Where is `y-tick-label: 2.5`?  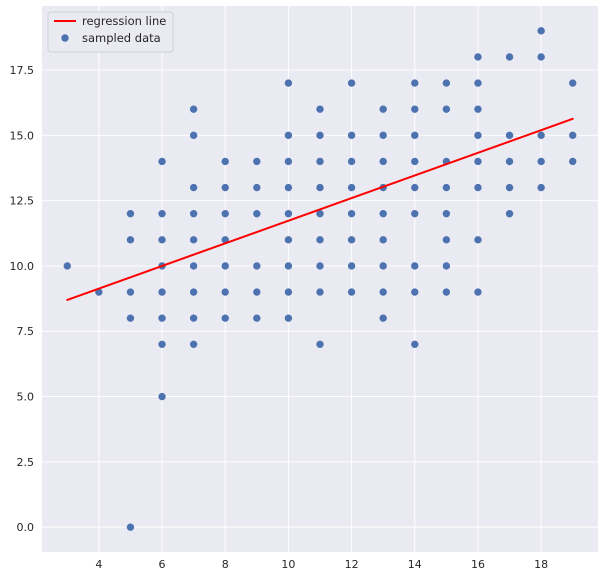
y-tick-label: 2.5 is located at coordinates (26, 462).